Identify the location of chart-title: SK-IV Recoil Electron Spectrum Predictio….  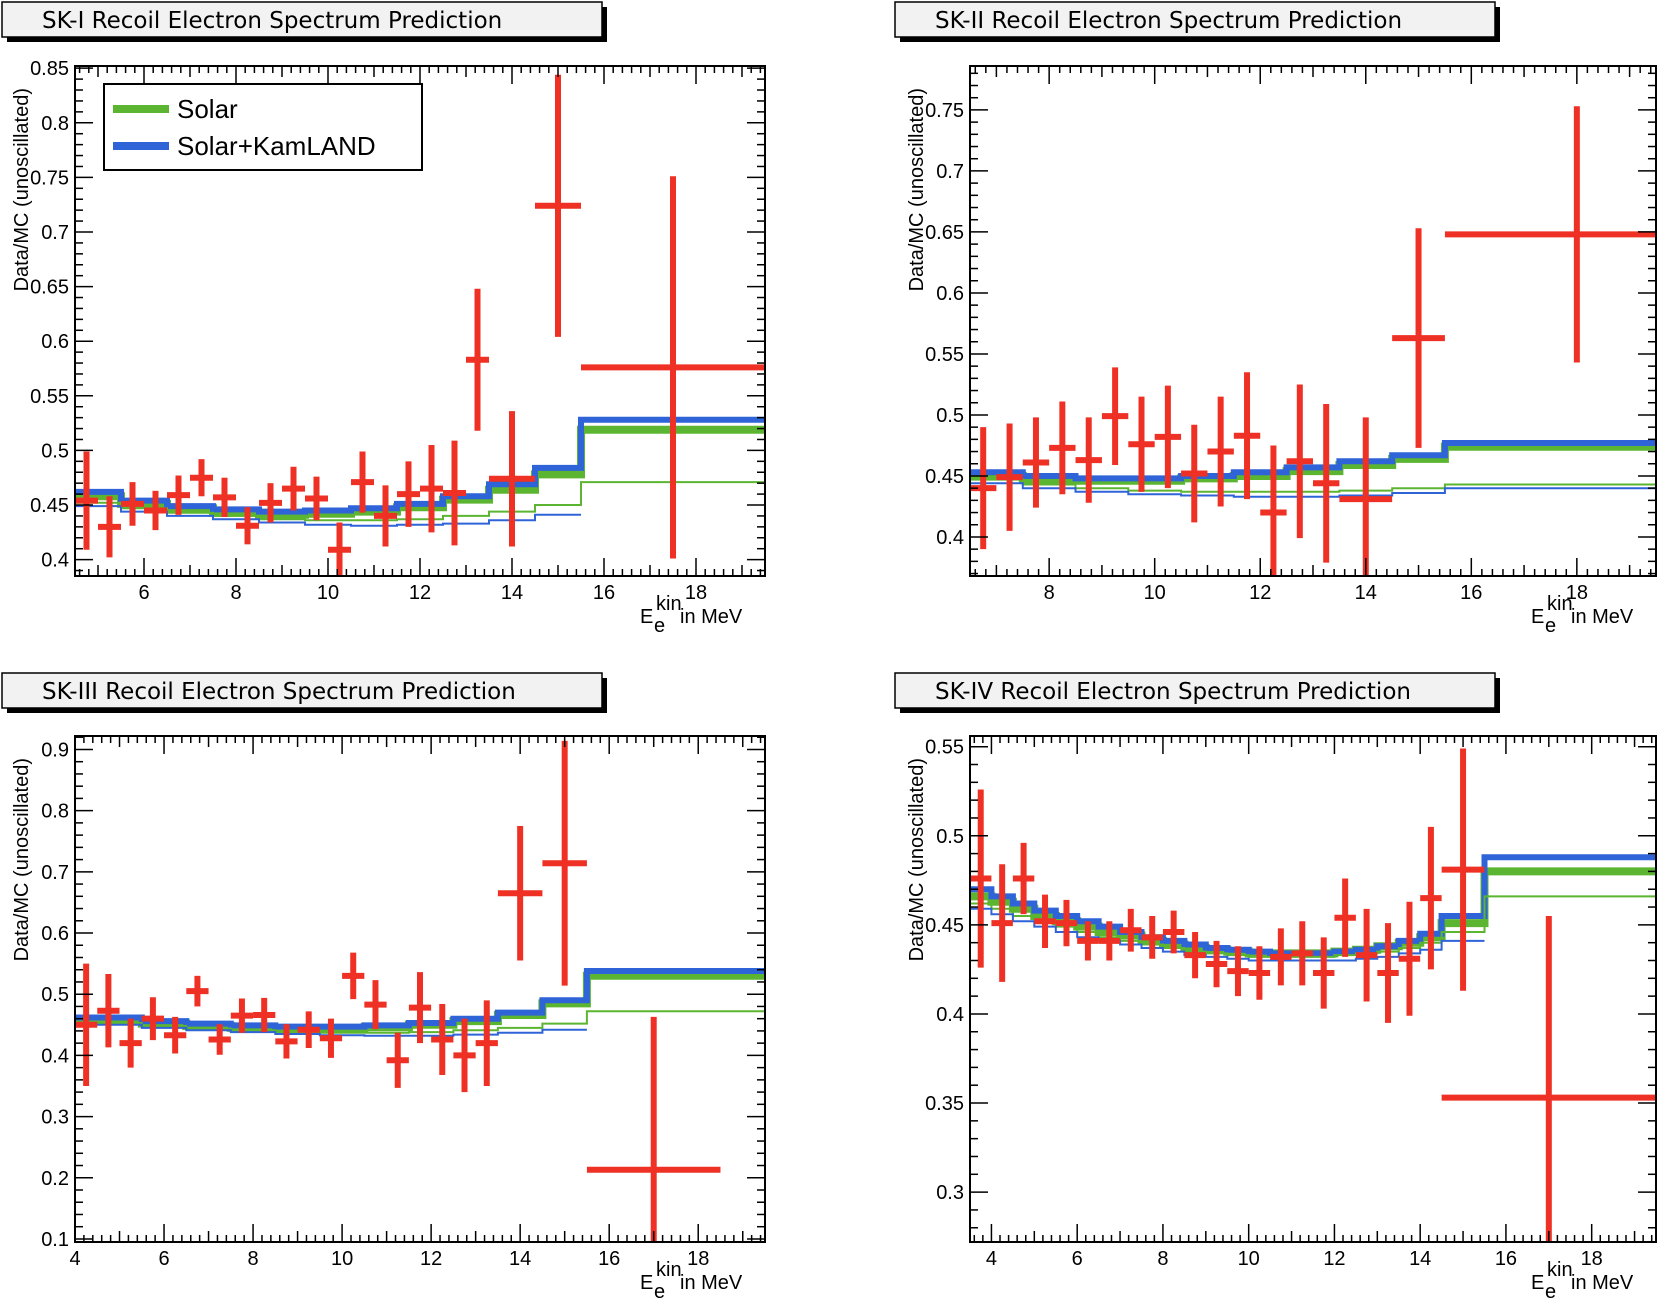
(1173, 692).